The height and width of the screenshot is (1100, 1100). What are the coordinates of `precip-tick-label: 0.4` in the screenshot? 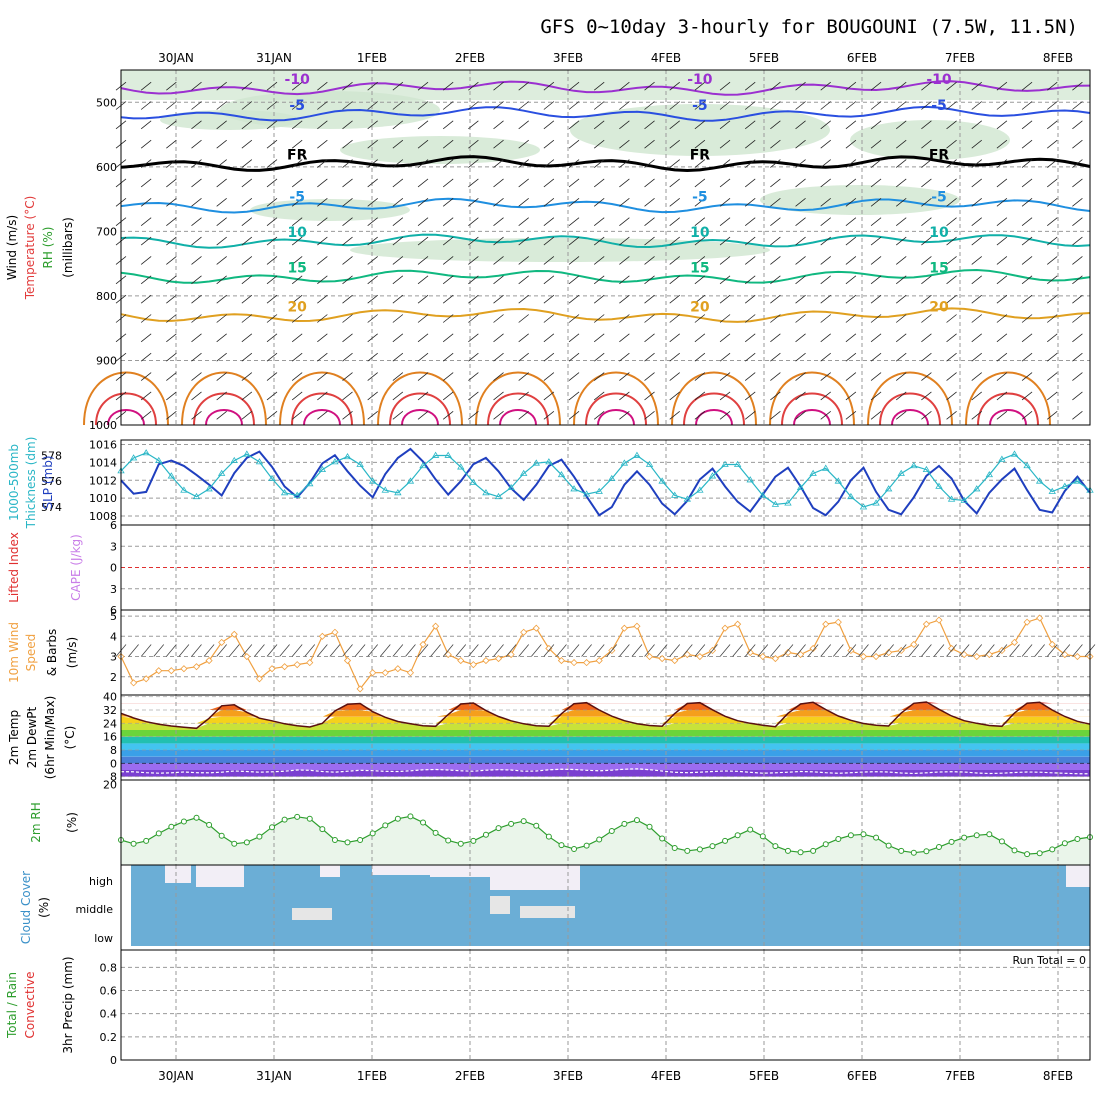 It's located at (109, 1014).